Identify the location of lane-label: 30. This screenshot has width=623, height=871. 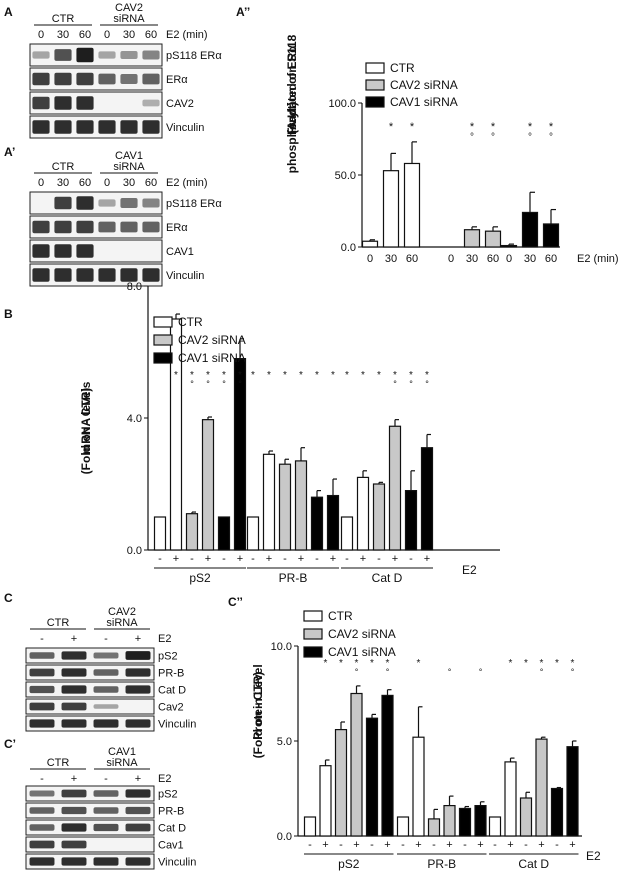
(63, 183).